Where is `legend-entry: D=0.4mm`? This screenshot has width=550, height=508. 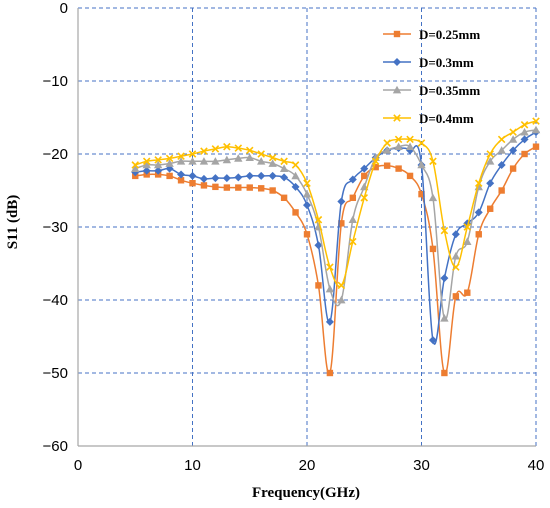 legend-entry: D=0.4mm is located at coordinates (428, 118).